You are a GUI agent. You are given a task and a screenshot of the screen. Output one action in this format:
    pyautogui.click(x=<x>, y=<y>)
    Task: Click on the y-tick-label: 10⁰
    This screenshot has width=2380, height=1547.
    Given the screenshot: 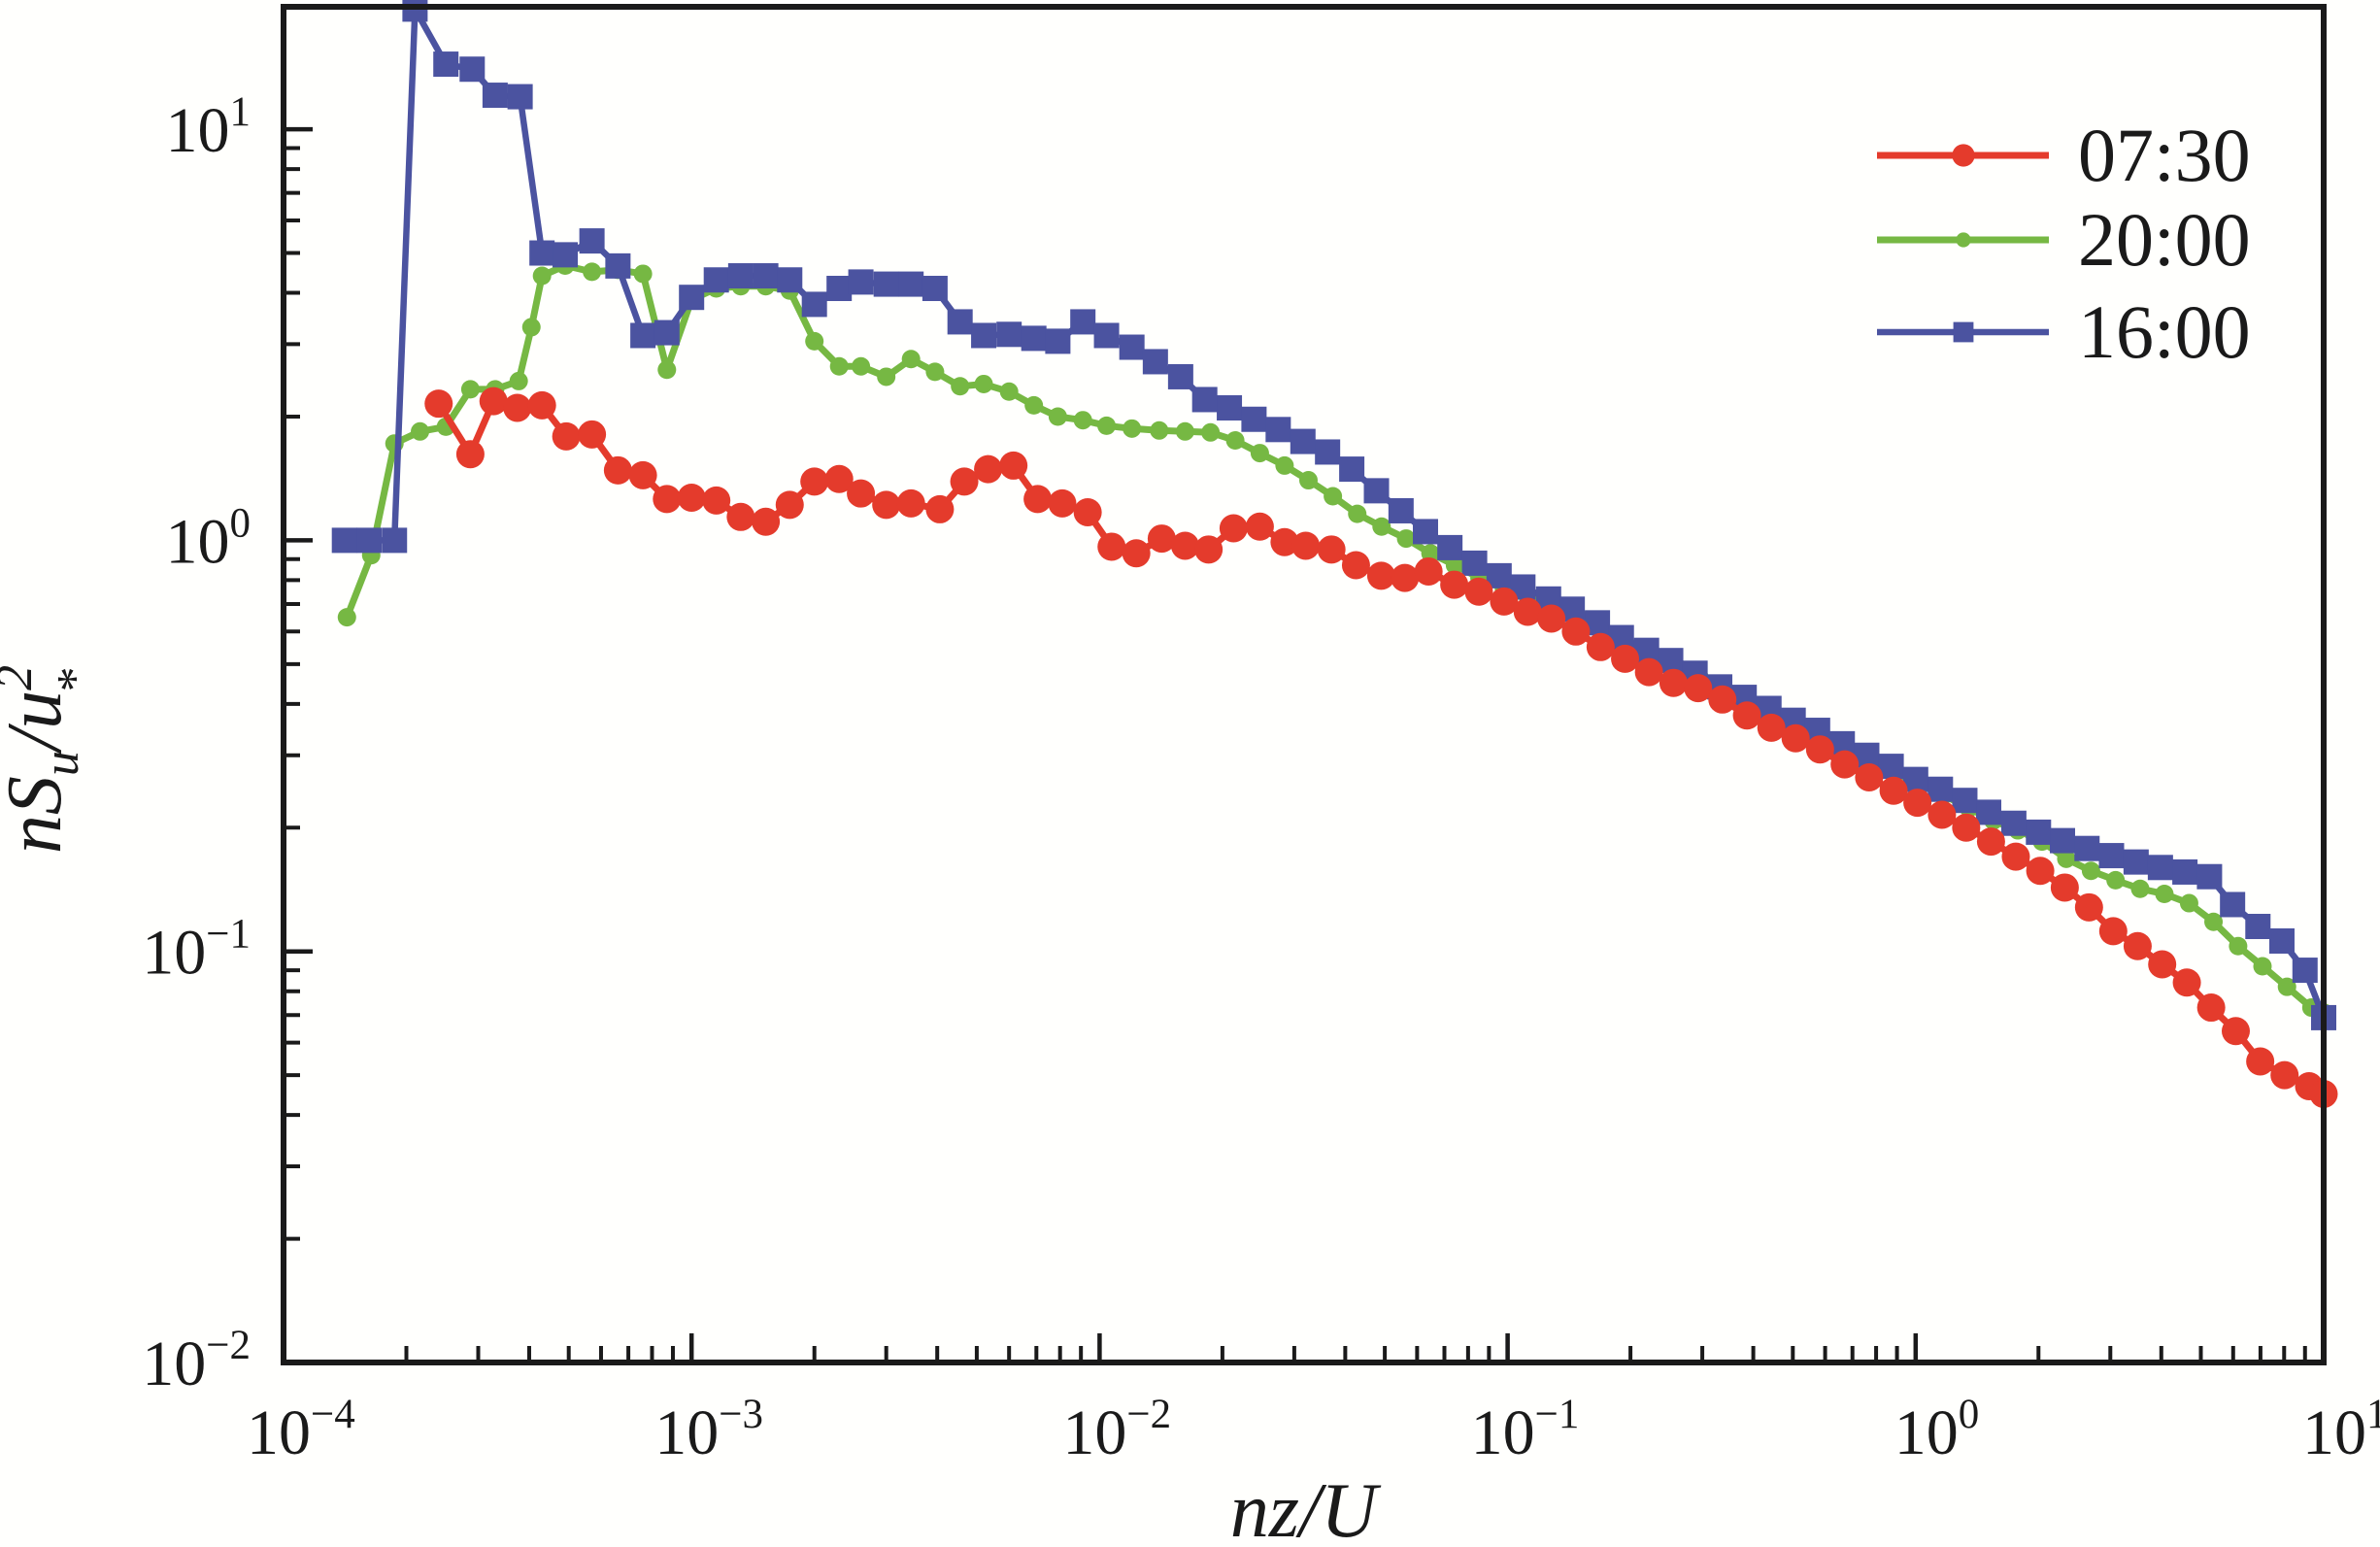 What is the action you would take?
    pyautogui.click(x=208, y=538)
    